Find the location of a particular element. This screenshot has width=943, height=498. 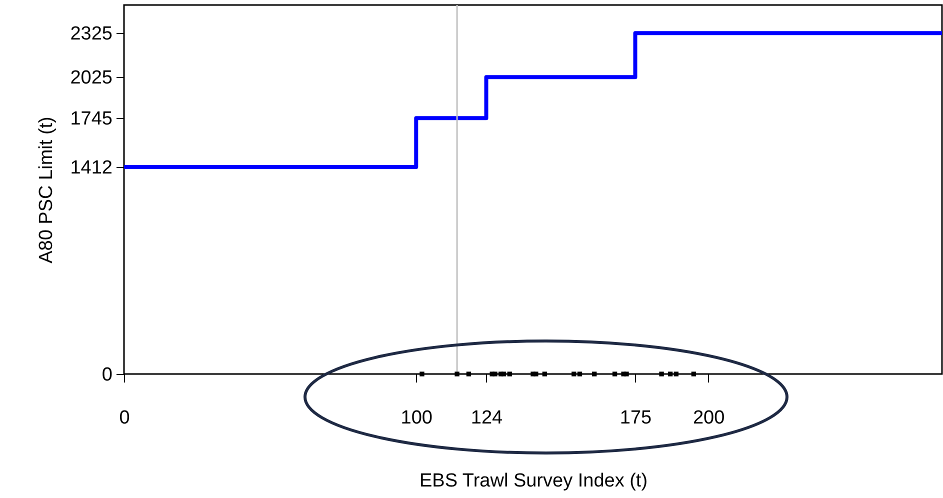

y-tick-label: 1745 is located at coordinates (91, 119).